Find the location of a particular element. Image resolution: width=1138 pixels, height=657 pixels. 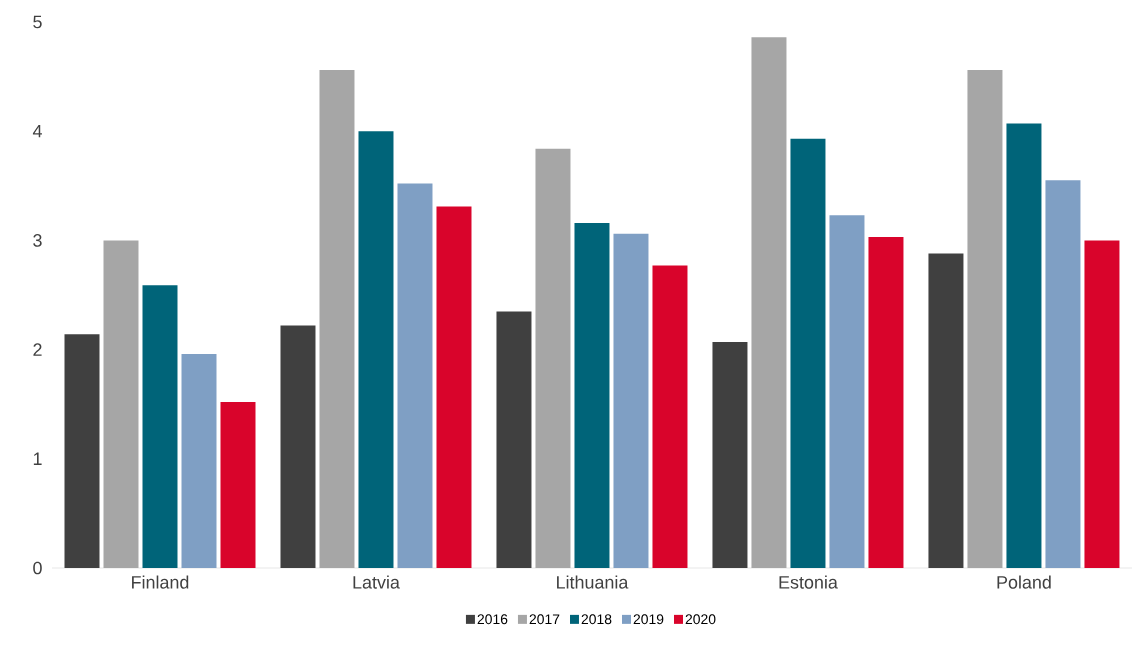

x-tick-label: Finland is located at coordinates (160, 582).